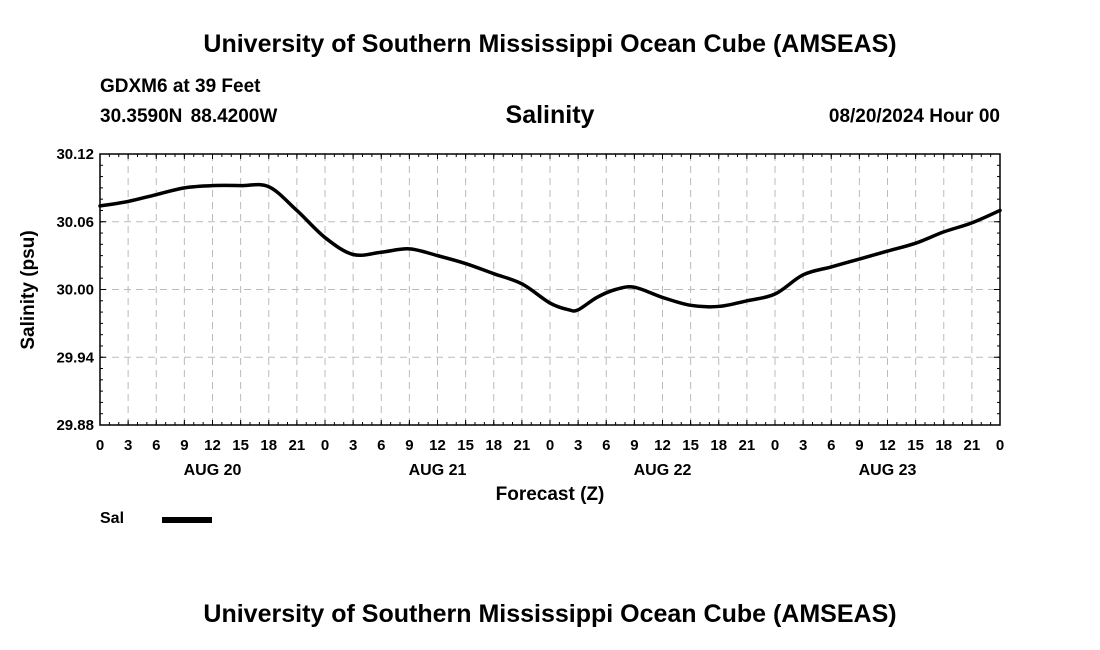 The height and width of the screenshot is (650, 1100). What do you see at coordinates (550, 115) in the screenshot?
I see `chart-title: Salinity` at bounding box center [550, 115].